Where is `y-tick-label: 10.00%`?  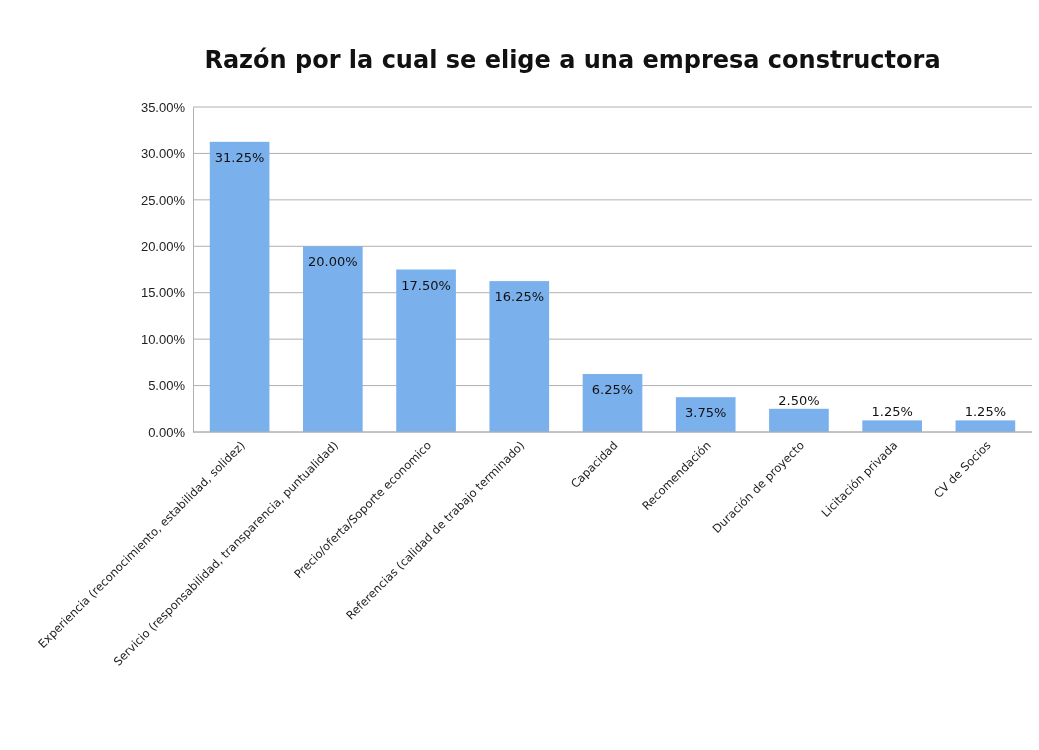 y-tick-label: 10.00% is located at coordinates (163, 339).